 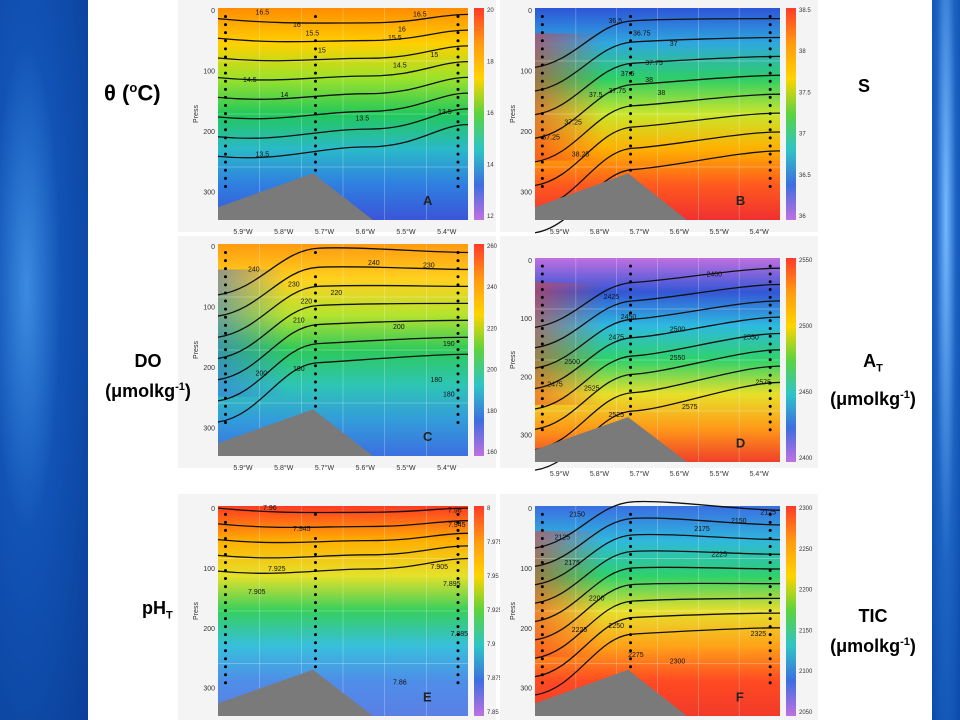 What do you see at coordinates (495, 611) in the screenshot?
I see `colorbar-tick: 7.925` at bounding box center [495, 611].